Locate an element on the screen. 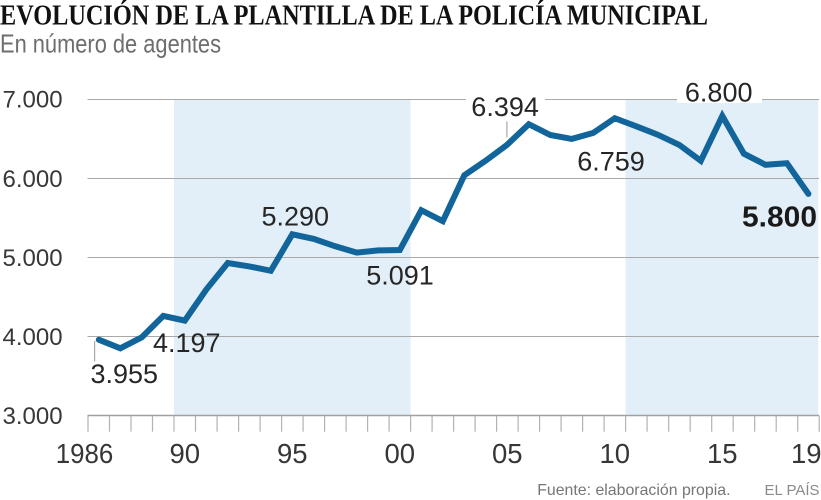  svg-text: 00 is located at coordinates (400, 453).